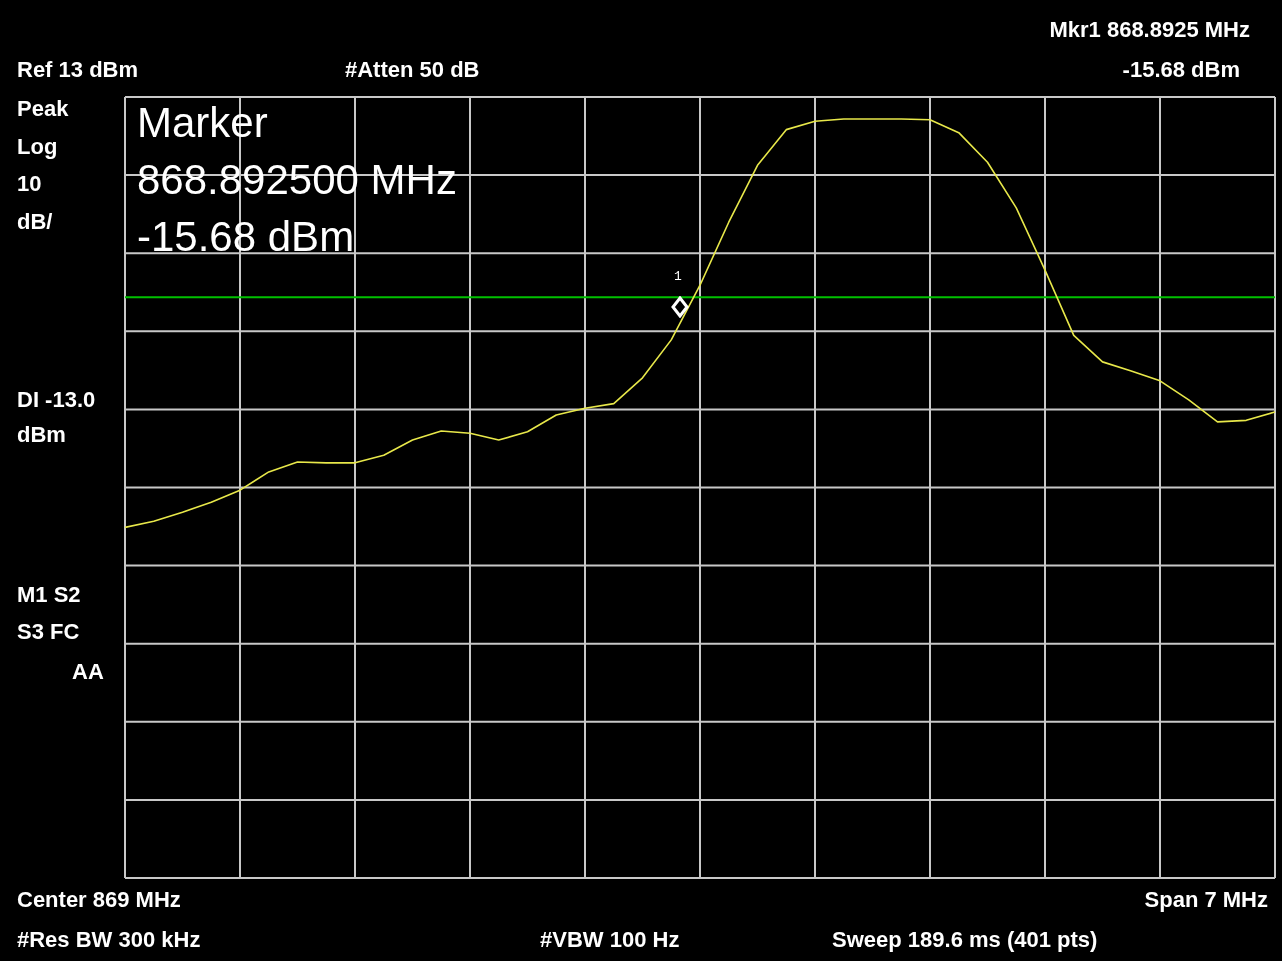 The width and height of the screenshot is (1282, 961). What do you see at coordinates (57, 418) in the screenshot?
I see `text: DI -13.0 dBm` at bounding box center [57, 418].